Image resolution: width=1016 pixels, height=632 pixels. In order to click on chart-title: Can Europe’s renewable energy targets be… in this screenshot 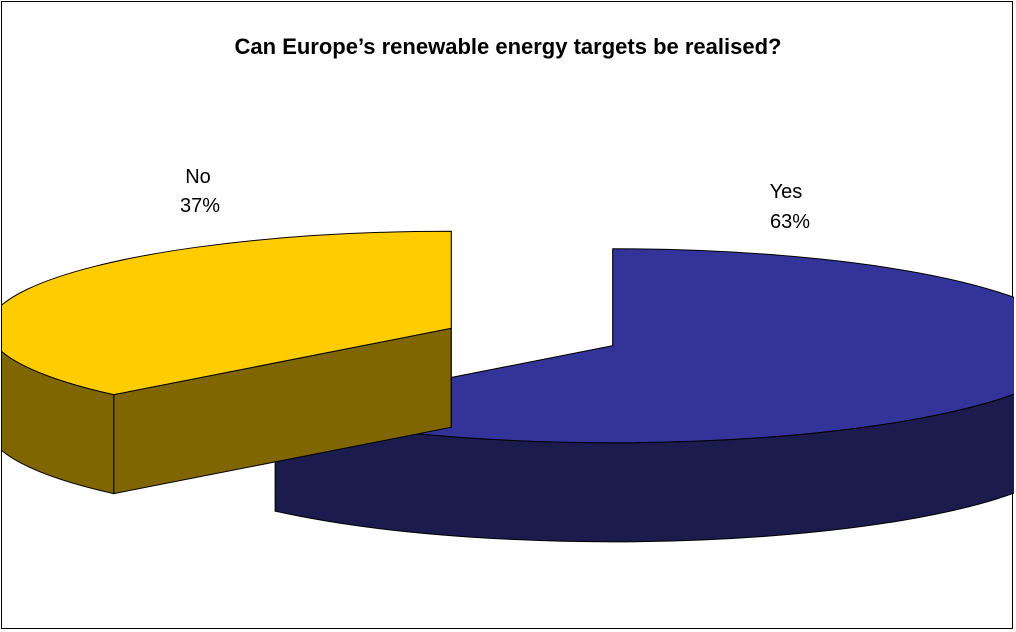, I will do `click(508, 46)`.